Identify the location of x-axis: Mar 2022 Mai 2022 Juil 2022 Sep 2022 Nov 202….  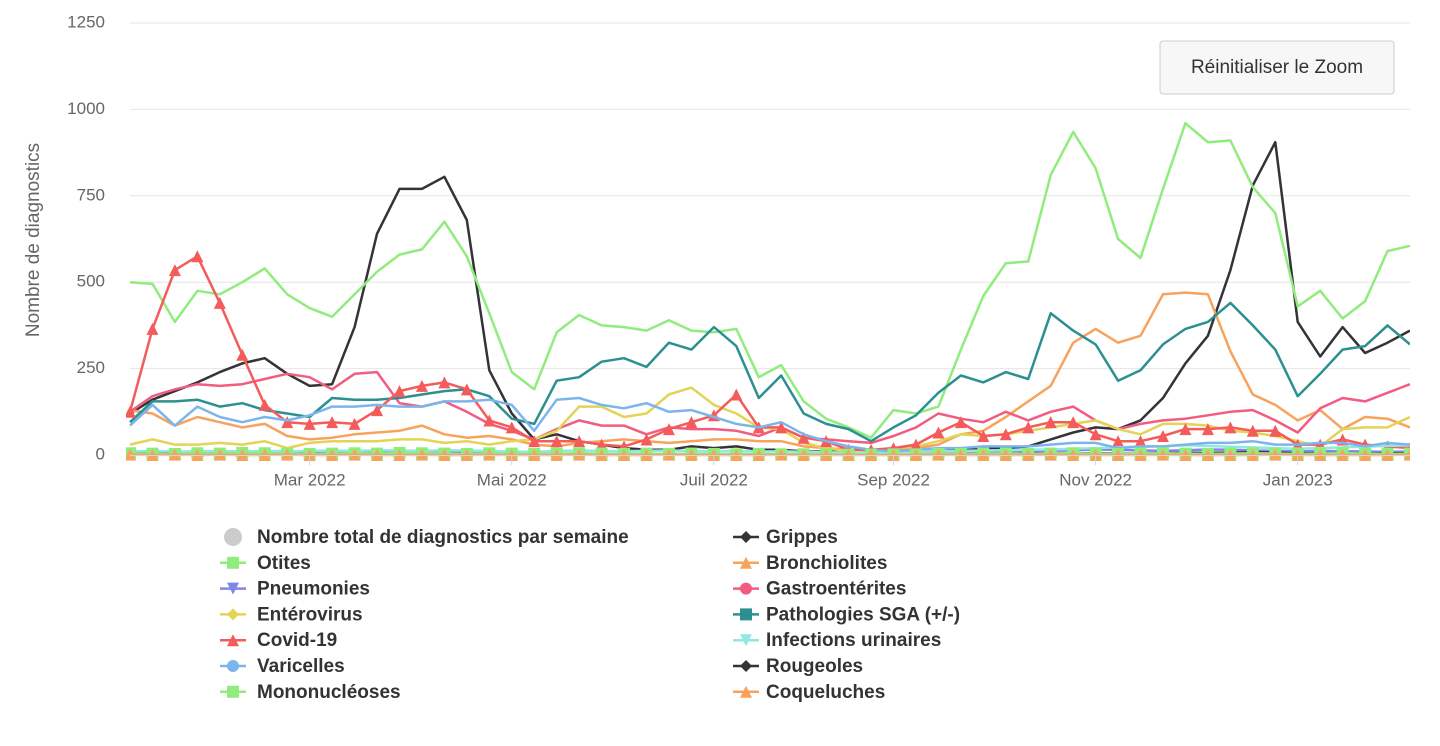
(770, 472).